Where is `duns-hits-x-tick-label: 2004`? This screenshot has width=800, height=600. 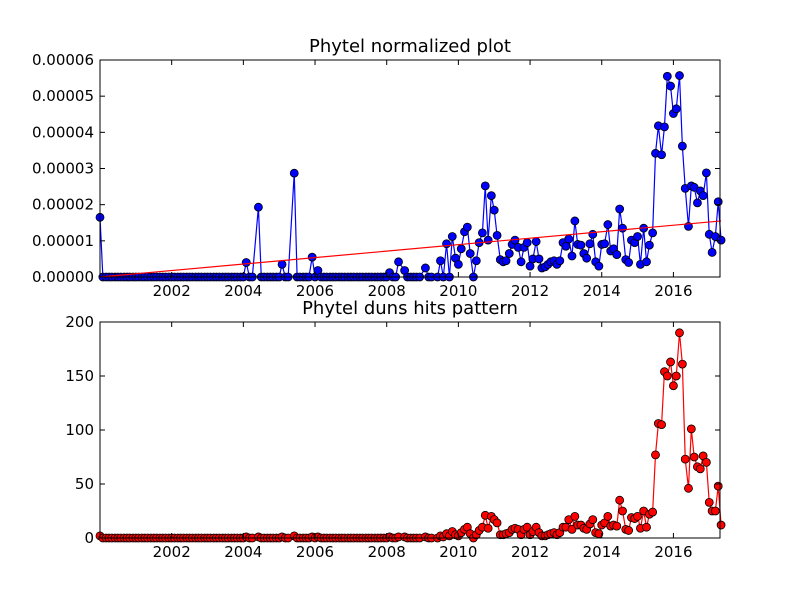
duns-hits-x-tick-label: 2004 is located at coordinates (243, 552).